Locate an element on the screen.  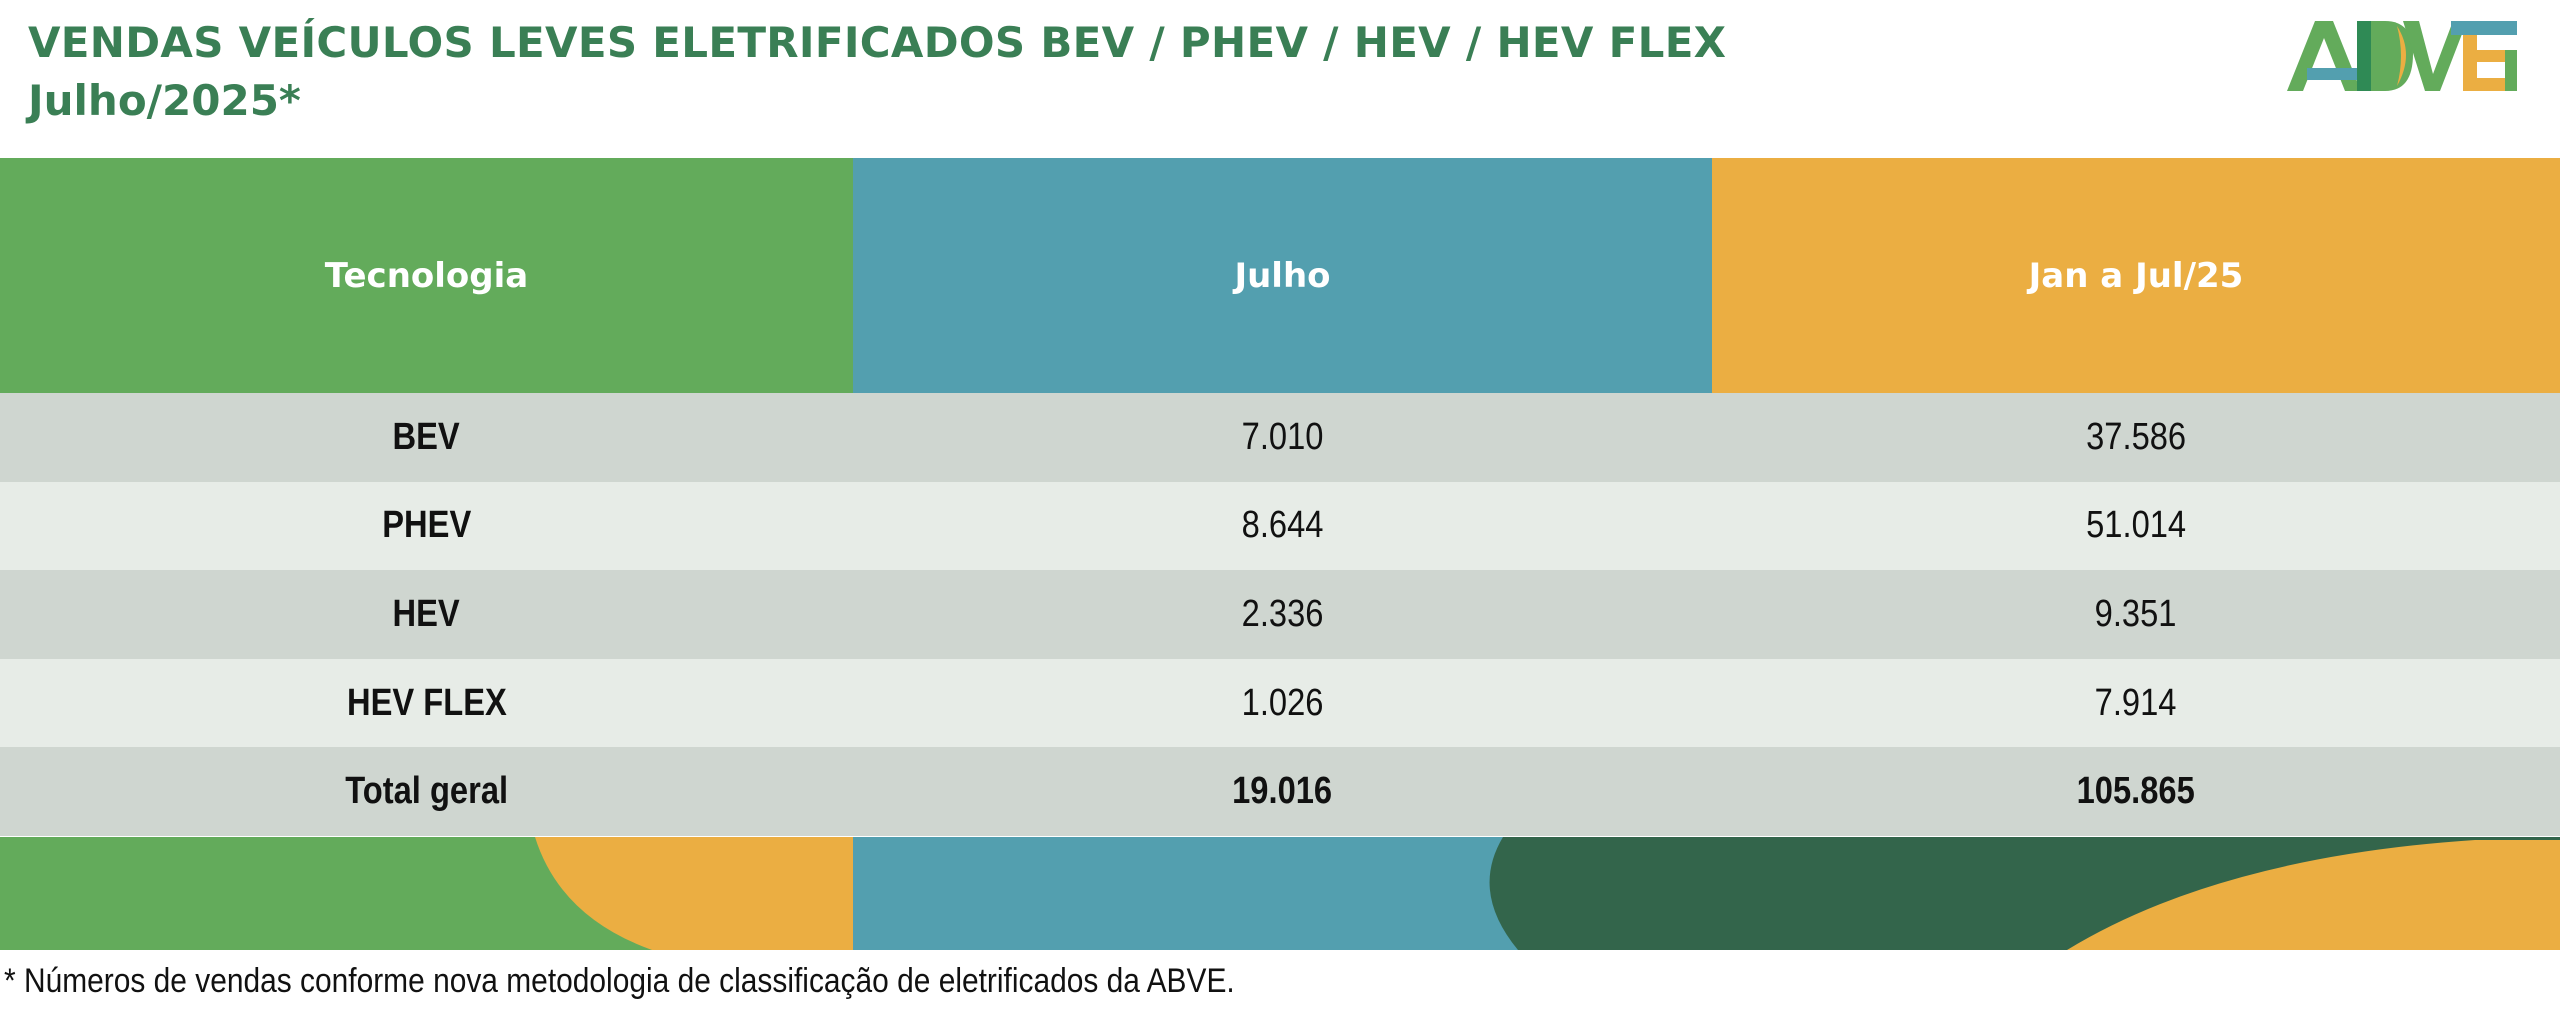
table-row: BEV 7.010 37.586 is located at coordinates (1280, 437).